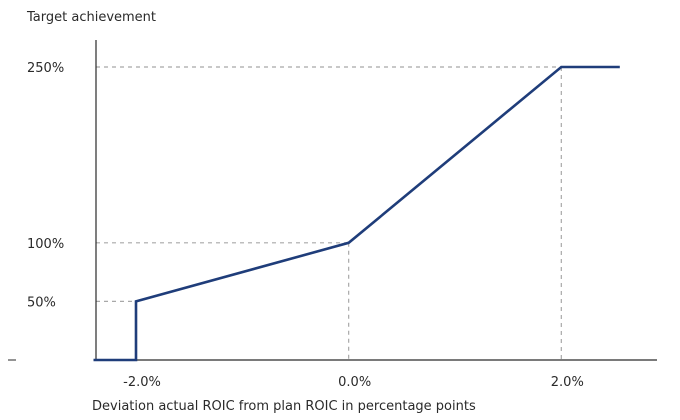 Image resolution: width=680 pixels, height=420 pixels. I want to click on x-tick-labels: -2.0% 0.0% 2.0%, so click(353, 382).